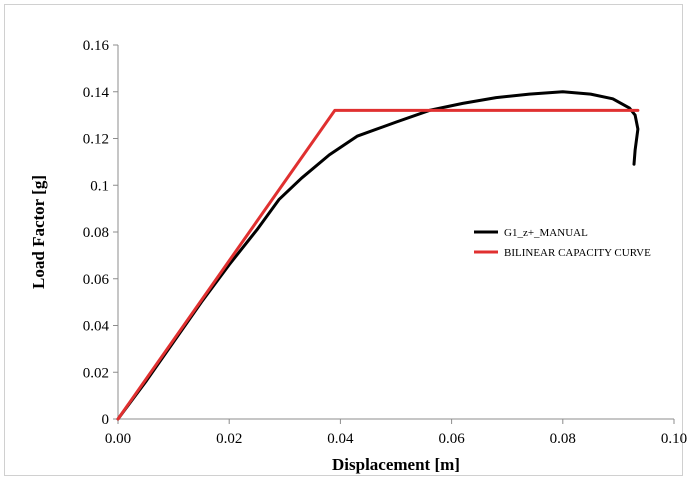 The width and height of the screenshot is (689, 481). I want to click on y-axis-title: Load Factor [g], so click(38, 232).